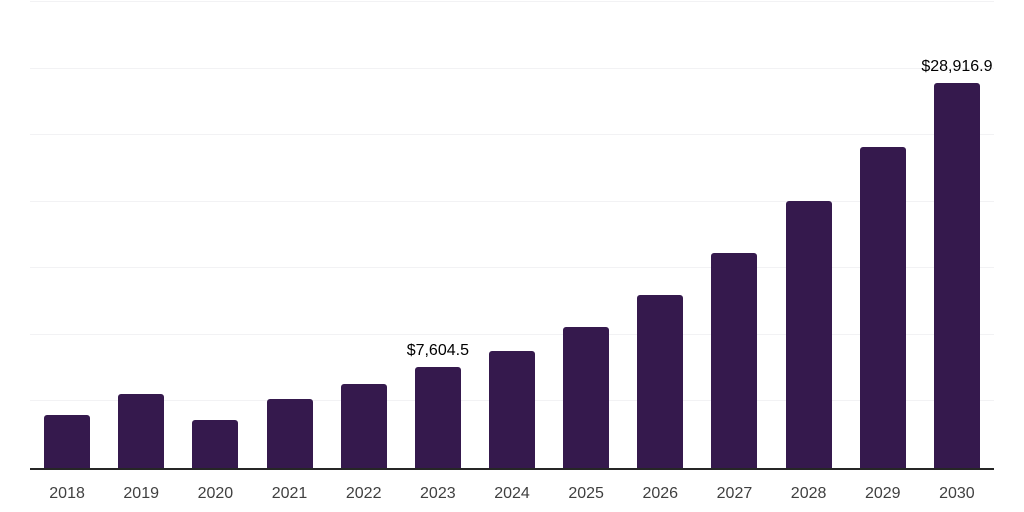 This screenshot has width=1024, height=512. Describe the element at coordinates (215, 443) in the screenshot. I see `bar-2020` at that location.